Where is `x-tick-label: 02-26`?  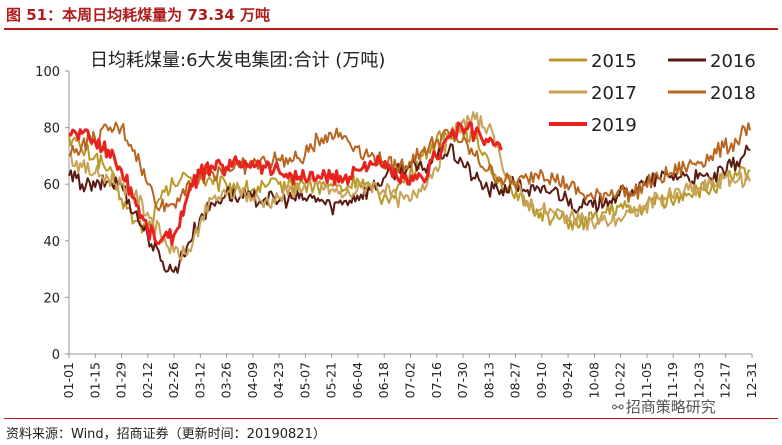
x-tick-label: 02-26 is located at coordinates (173, 380).